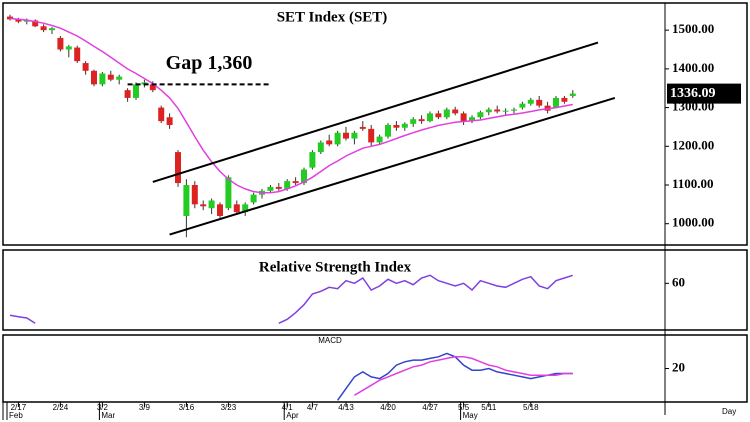  I want to click on x-tick-label: 4/13, so click(346, 407).